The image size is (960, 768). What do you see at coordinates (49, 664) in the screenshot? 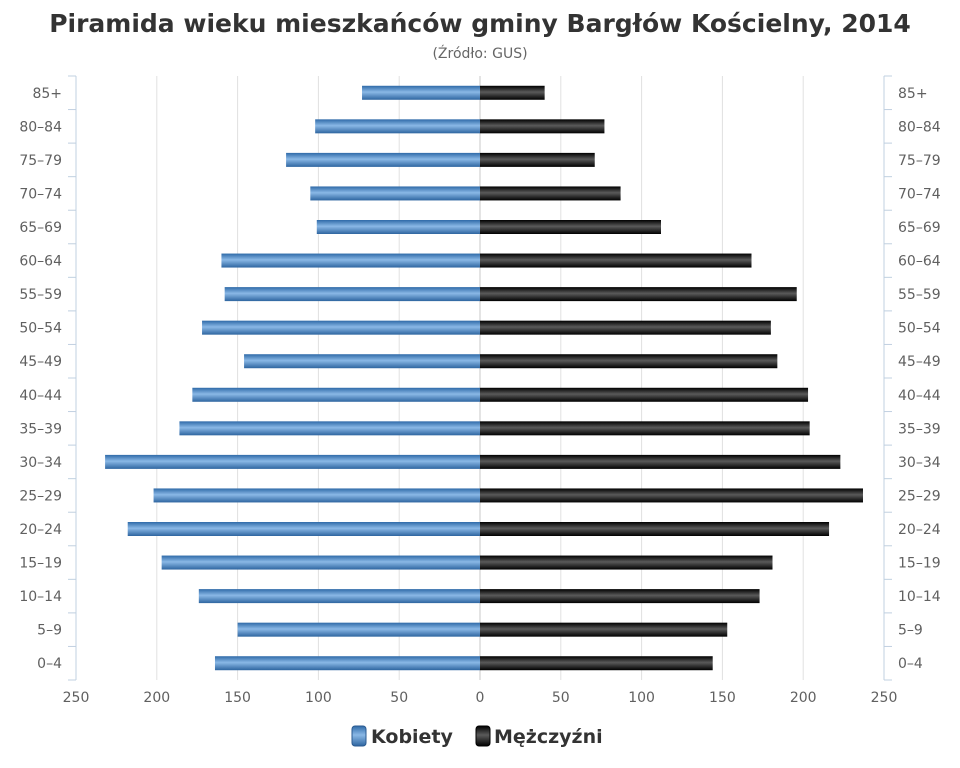
I see `age-label-left: 0–4` at bounding box center [49, 664].